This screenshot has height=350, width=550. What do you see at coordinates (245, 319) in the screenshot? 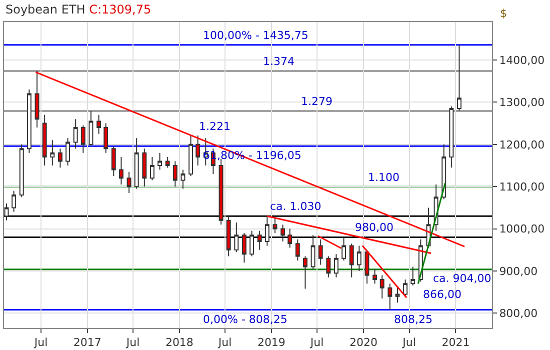
I see `annotation: 0,00% - 808,25` at bounding box center [245, 319].